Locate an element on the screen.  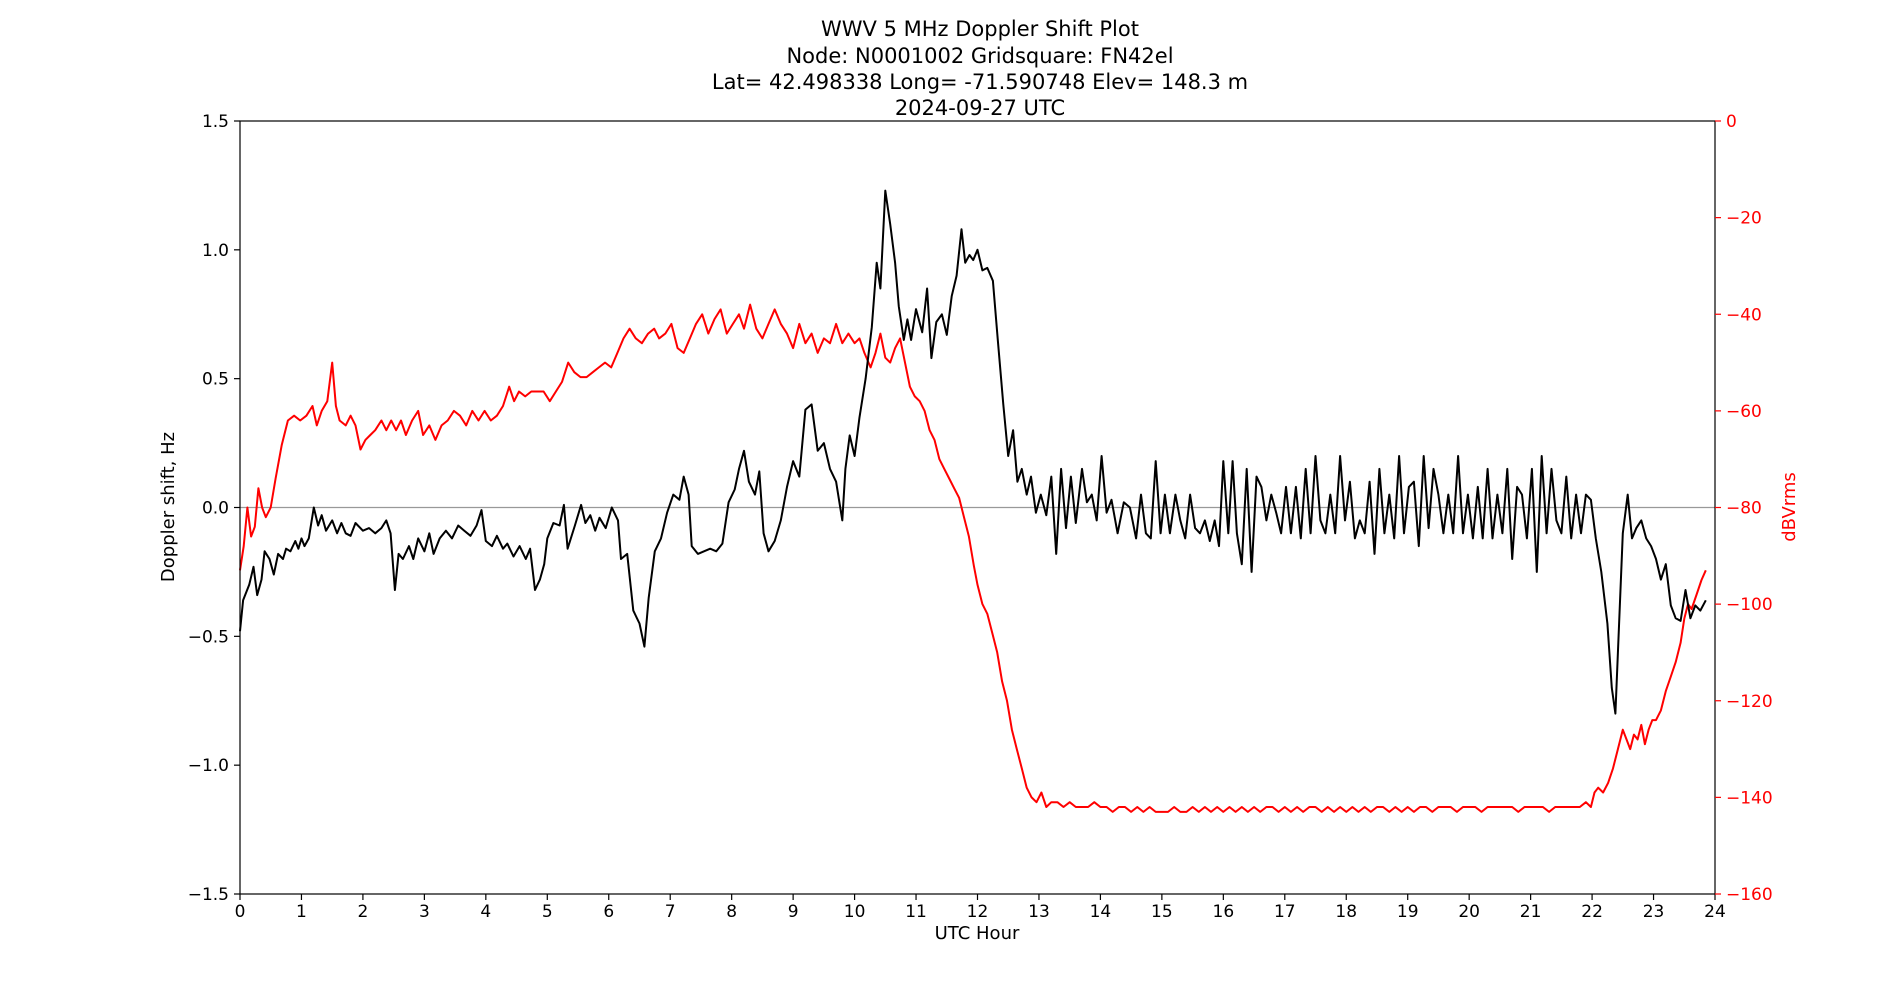
x-tick-label: 6 is located at coordinates (608, 912).